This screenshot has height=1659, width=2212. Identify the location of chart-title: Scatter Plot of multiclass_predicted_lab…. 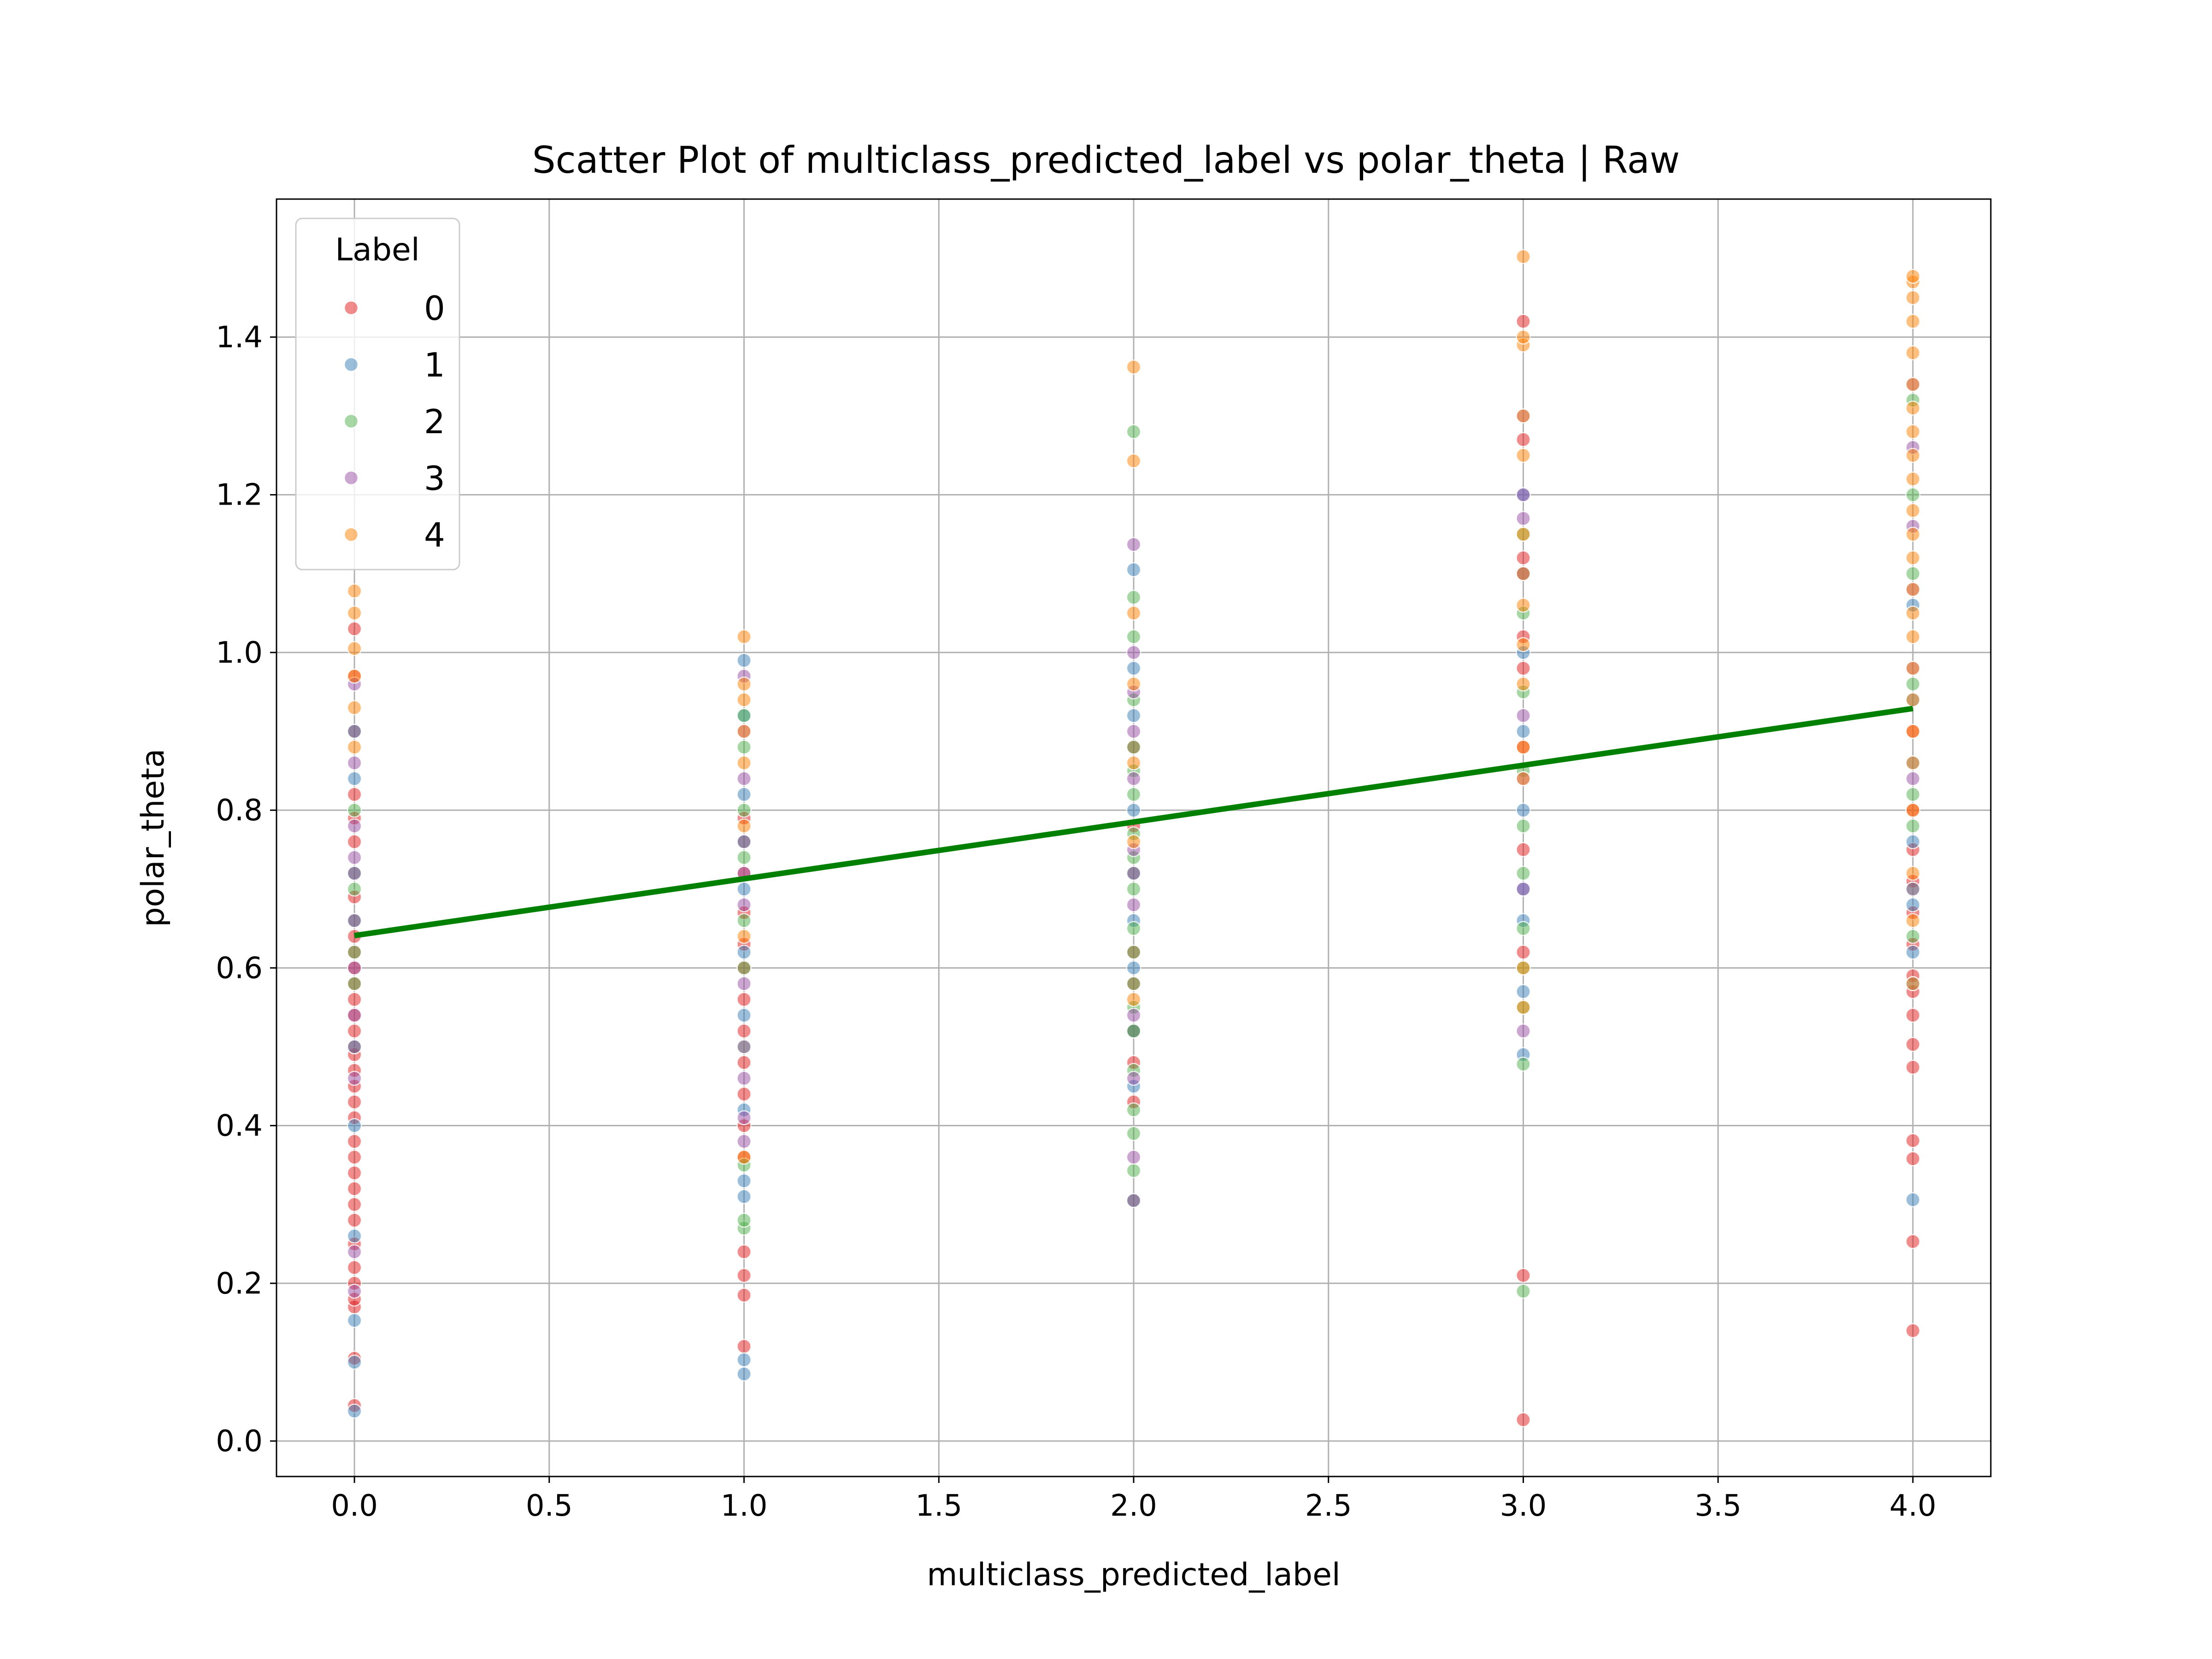
(1106, 160).